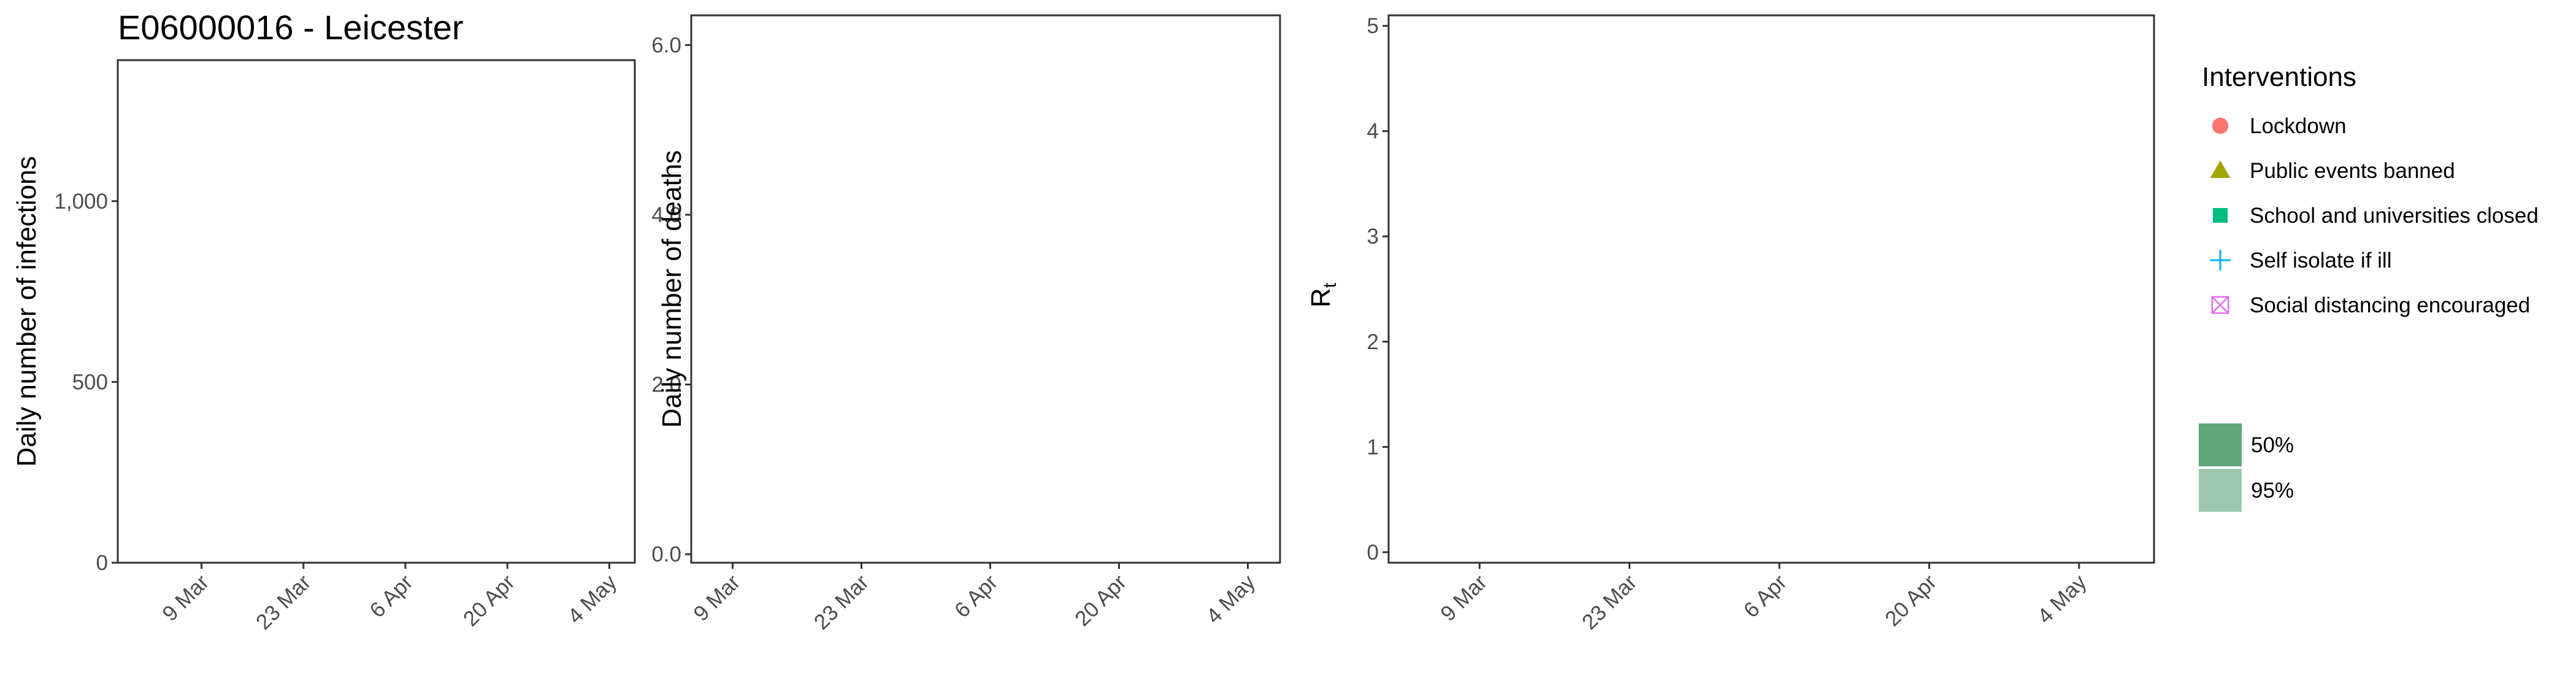 The width and height of the screenshot is (2576, 683). What do you see at coordinates (1373, 26) in the screenshot?
I see `y-tick-label: 5` at bounding box center [1373, 26].